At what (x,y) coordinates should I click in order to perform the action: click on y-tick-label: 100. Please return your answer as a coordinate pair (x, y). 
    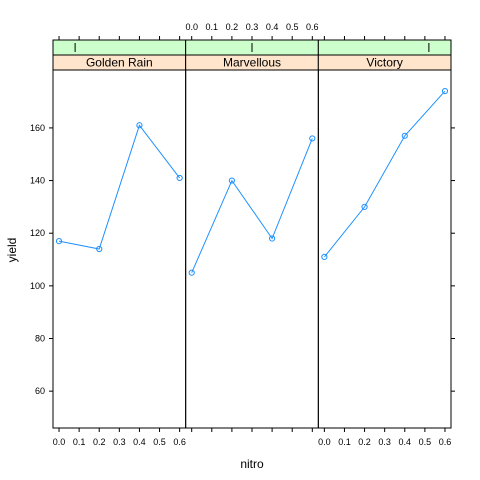
    Looking at the image, I should click on (37, 286).